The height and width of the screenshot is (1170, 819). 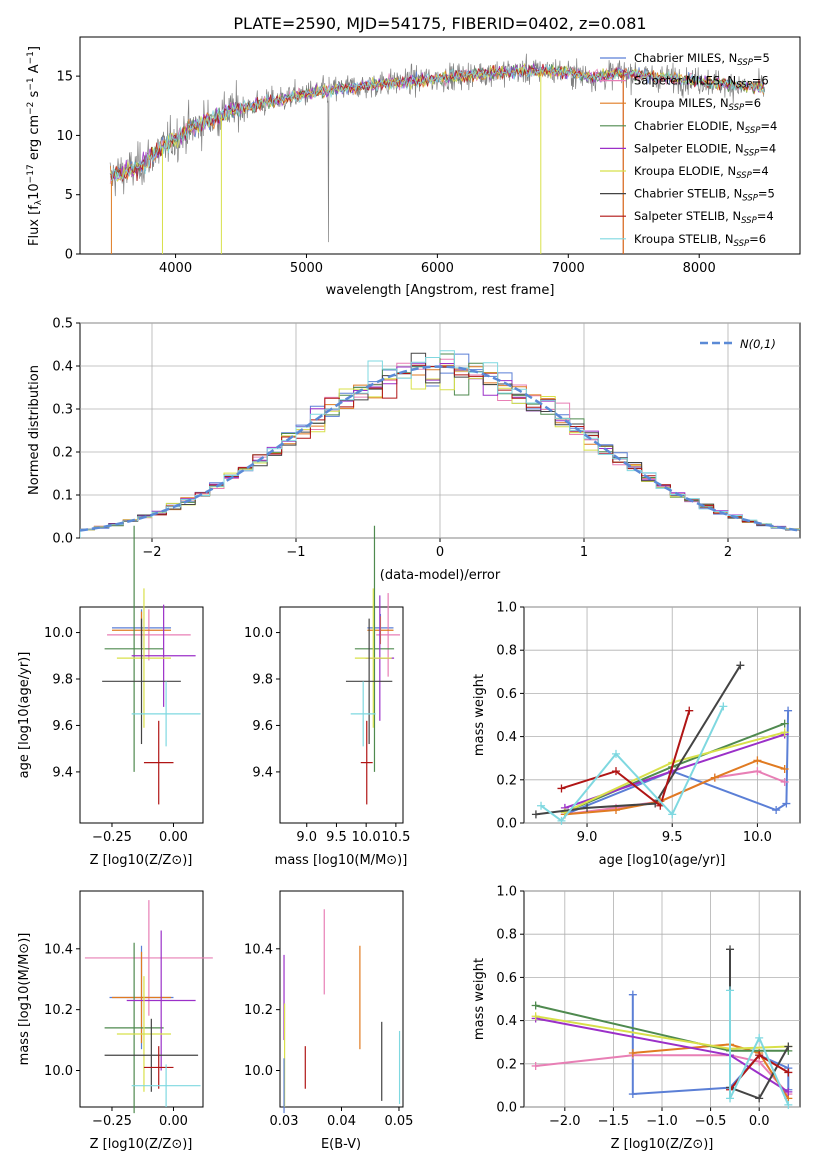 I want to click on age-vs-mass-ytick-label: 9.4, so click(x=262, y=772).